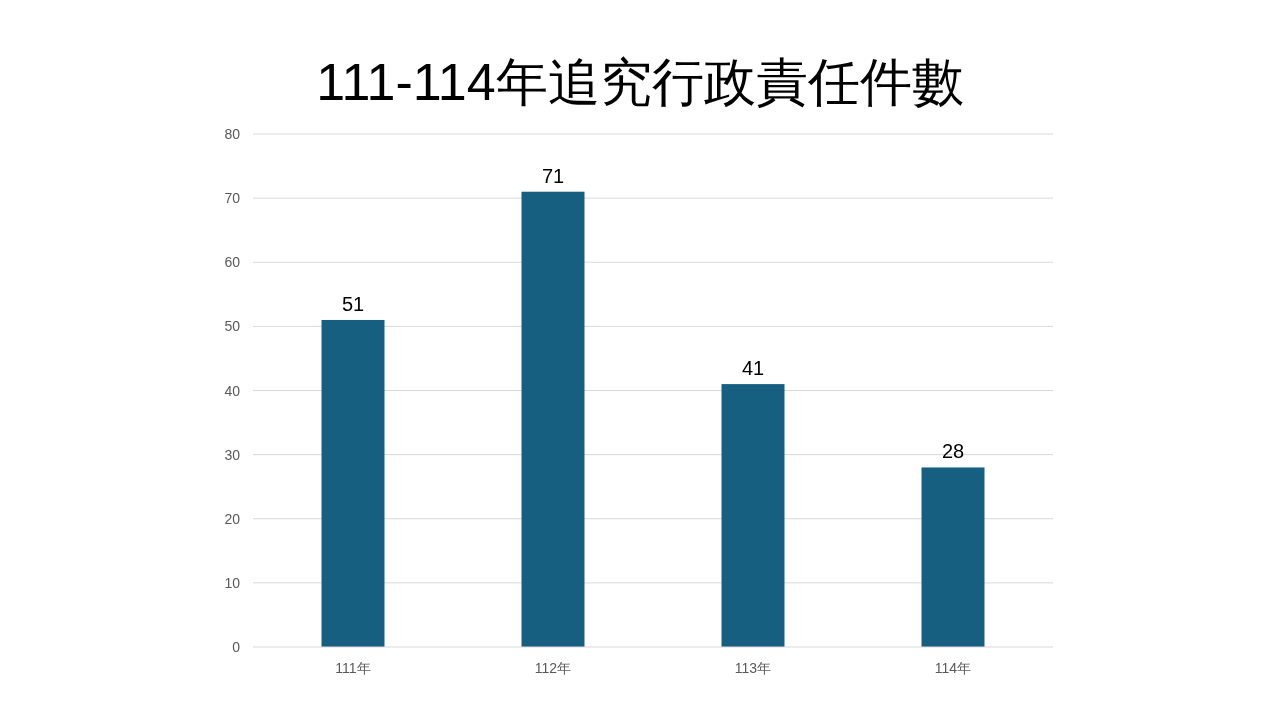 This screenshot has width=1280, height=720. Describe the element at coordinates (232, 454) in the screenshot. I see `y-tick-label: 30` at that location.